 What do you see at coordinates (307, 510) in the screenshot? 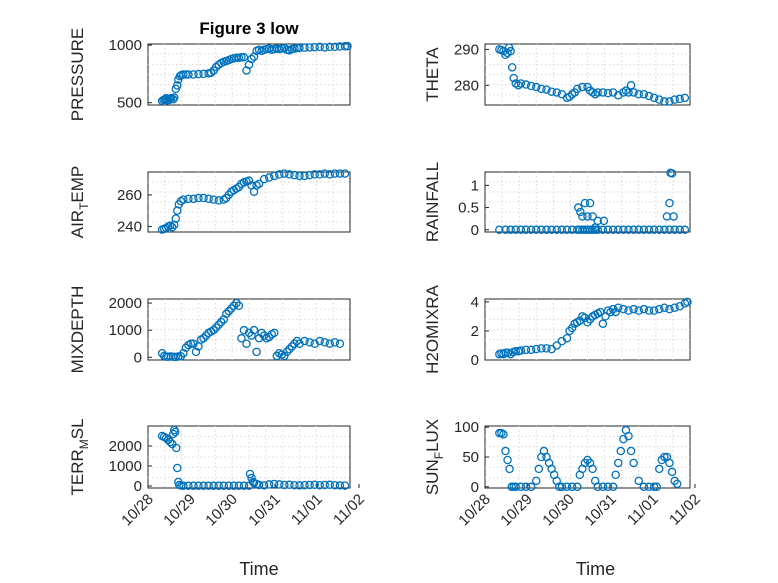
I see `x-tick-label: 11/01` at bounding box center [307, 510].